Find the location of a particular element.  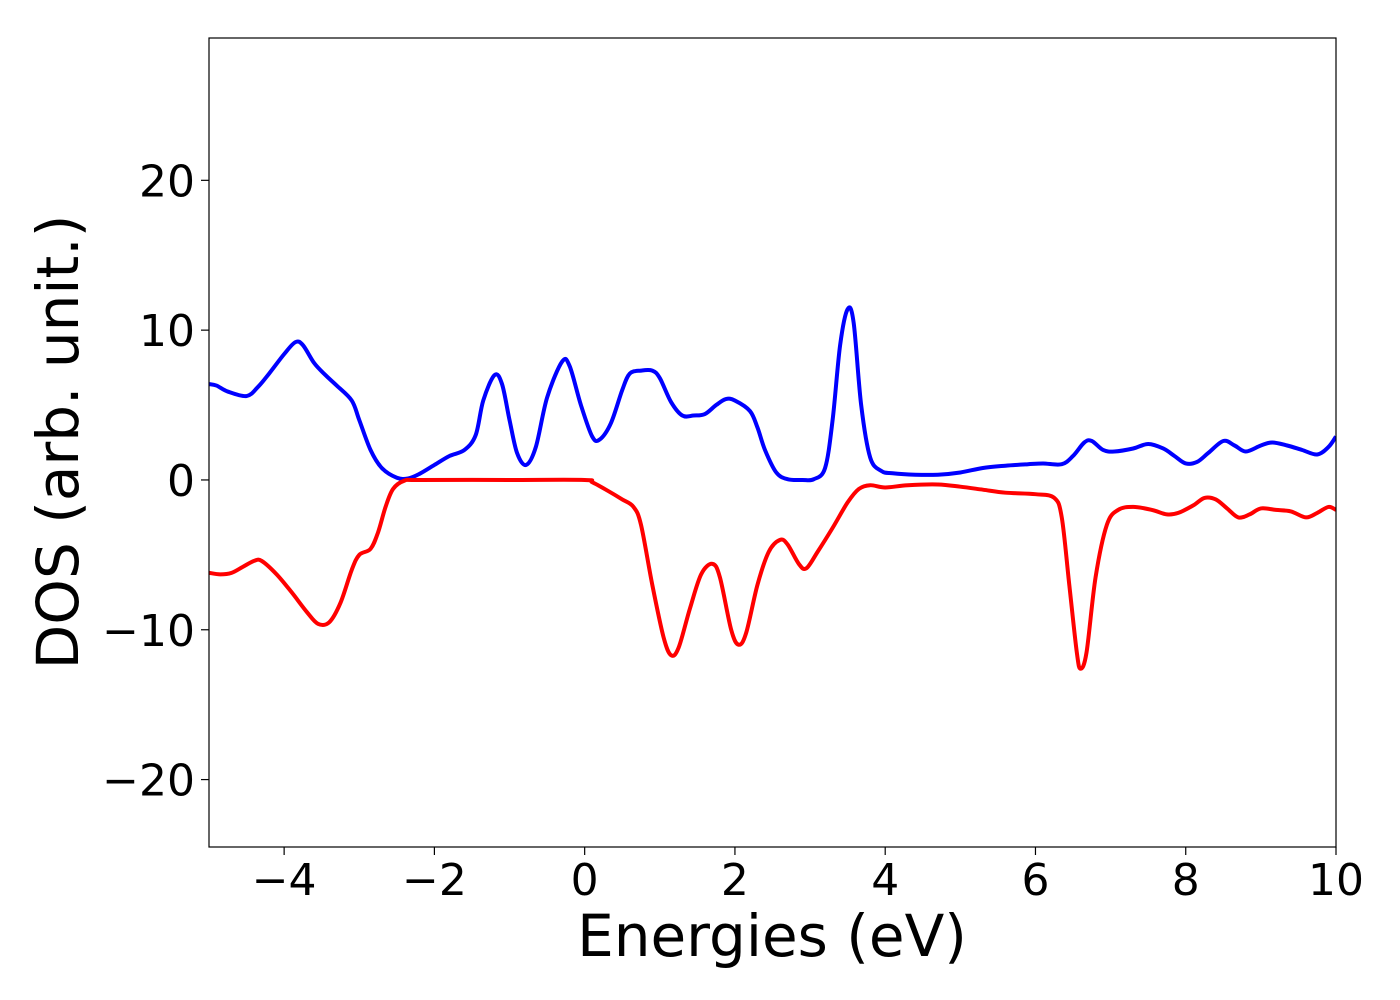

y-axis-label: DOS (arb. unit.) is located at coordinates (58, 442).